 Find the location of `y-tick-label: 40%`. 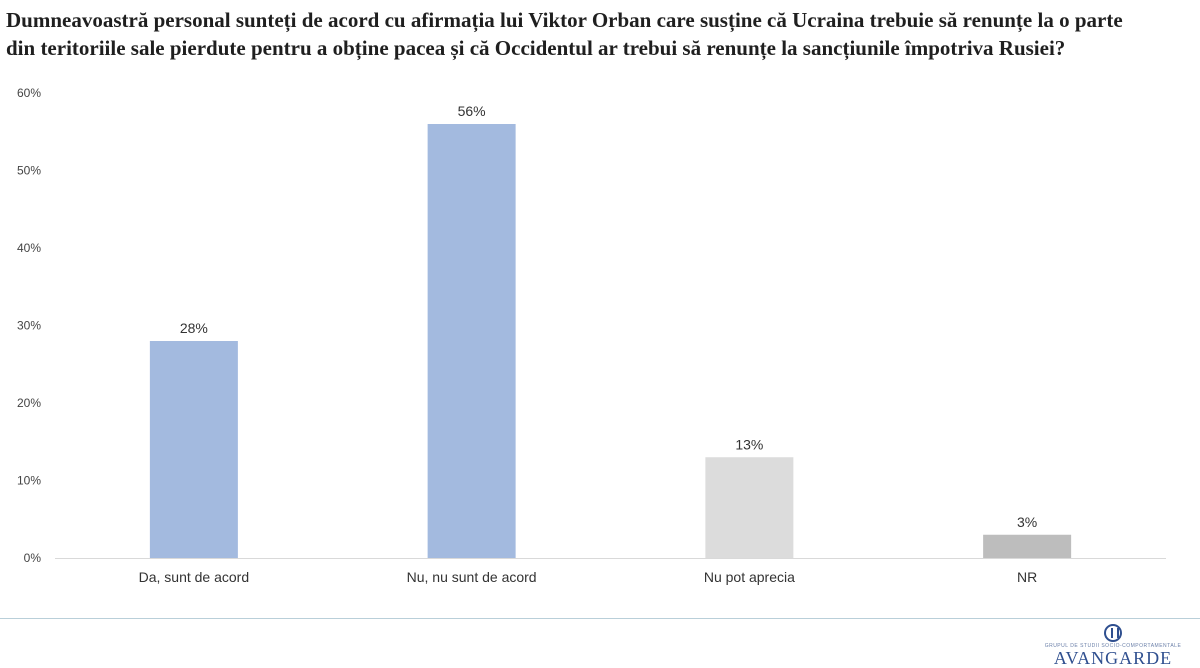

y-tick-label: 40% is located at coordinates (29, 248).